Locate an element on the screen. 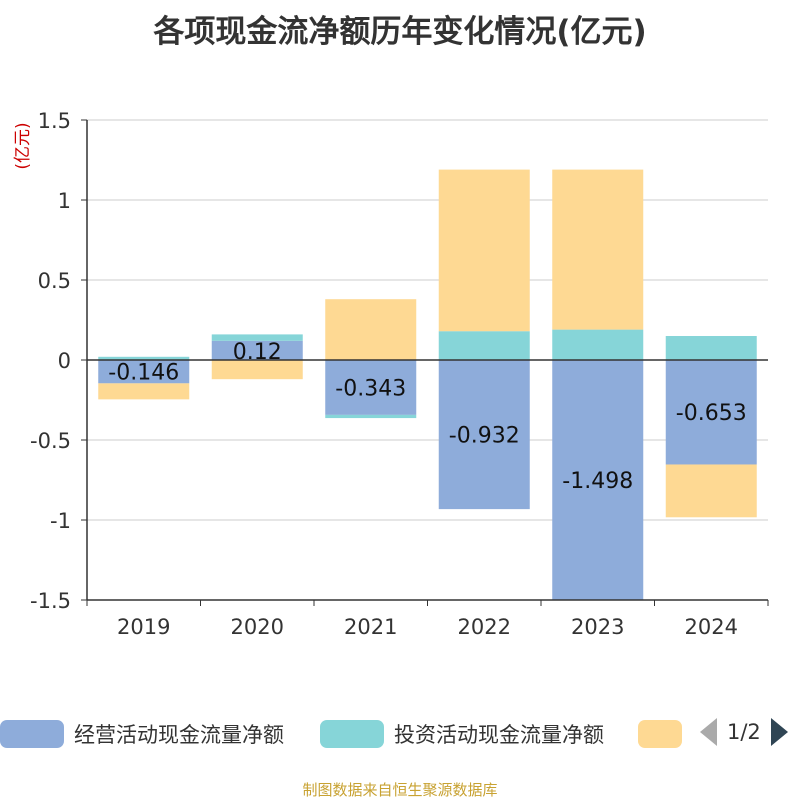 The height and width of the screenshot is (800, 800). legend-page-label: 1/2 is located at coordinates (744, 732).